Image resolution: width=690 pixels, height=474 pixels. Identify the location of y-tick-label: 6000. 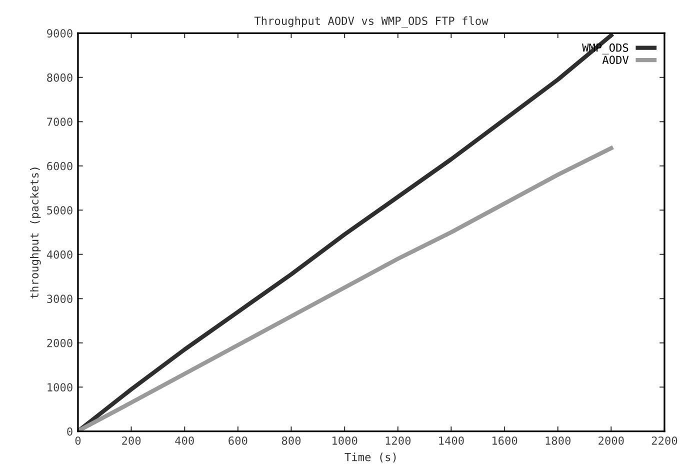
(59, 166).